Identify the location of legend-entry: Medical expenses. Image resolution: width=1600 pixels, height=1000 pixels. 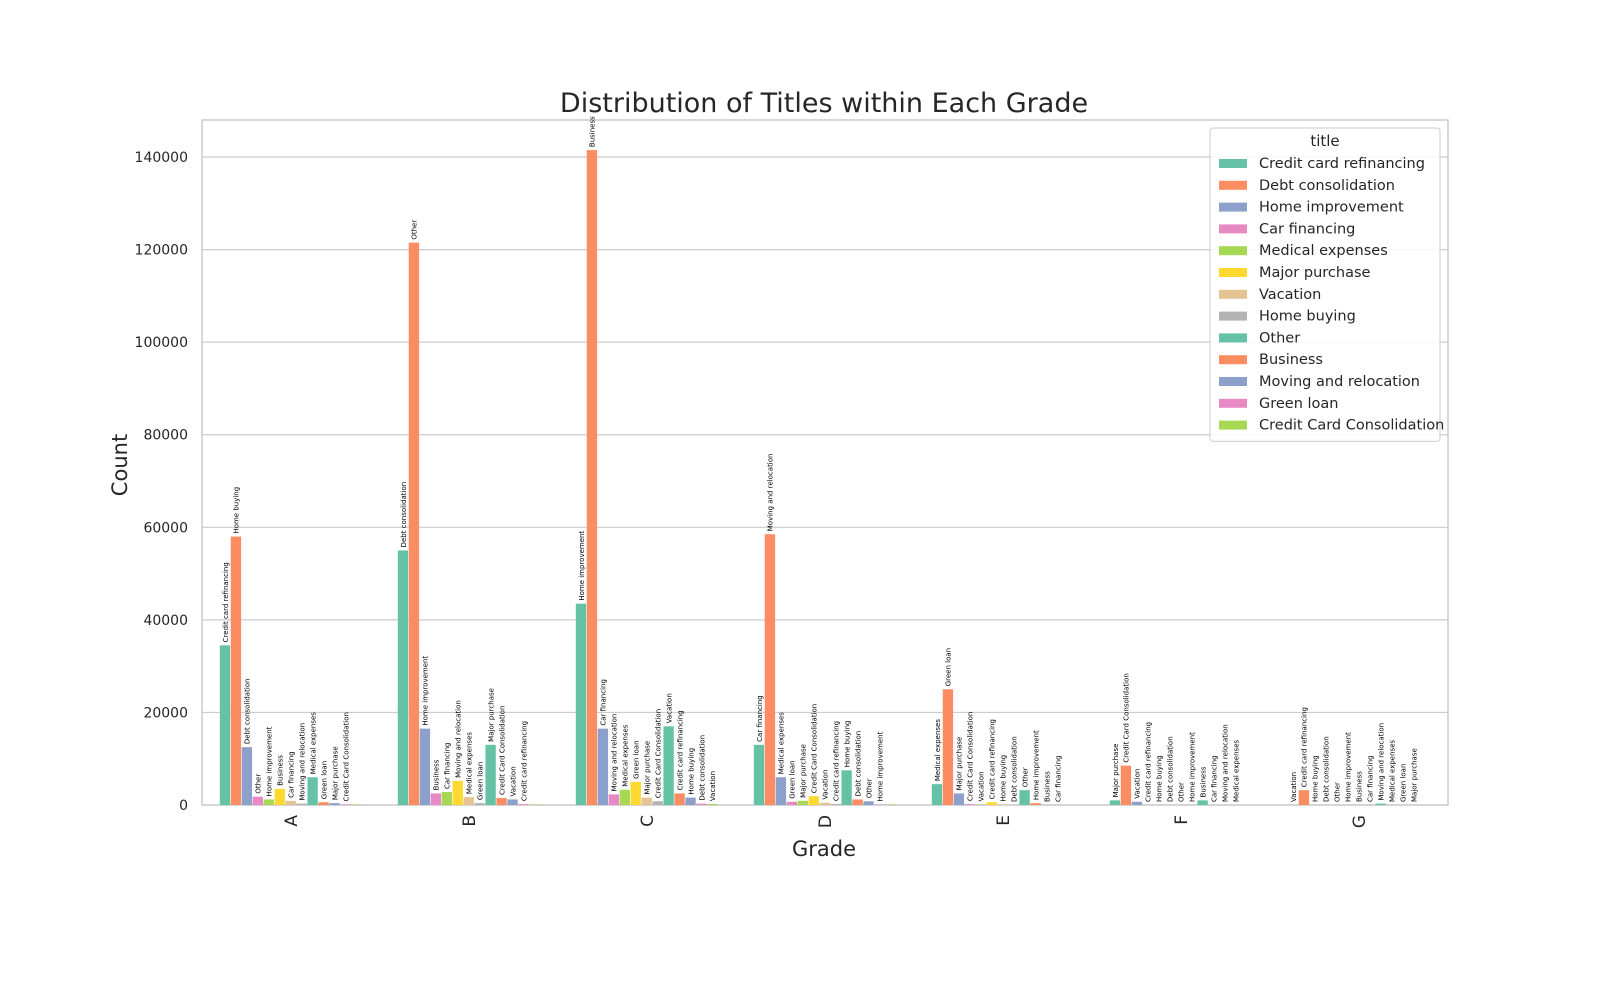
(1323, 251).